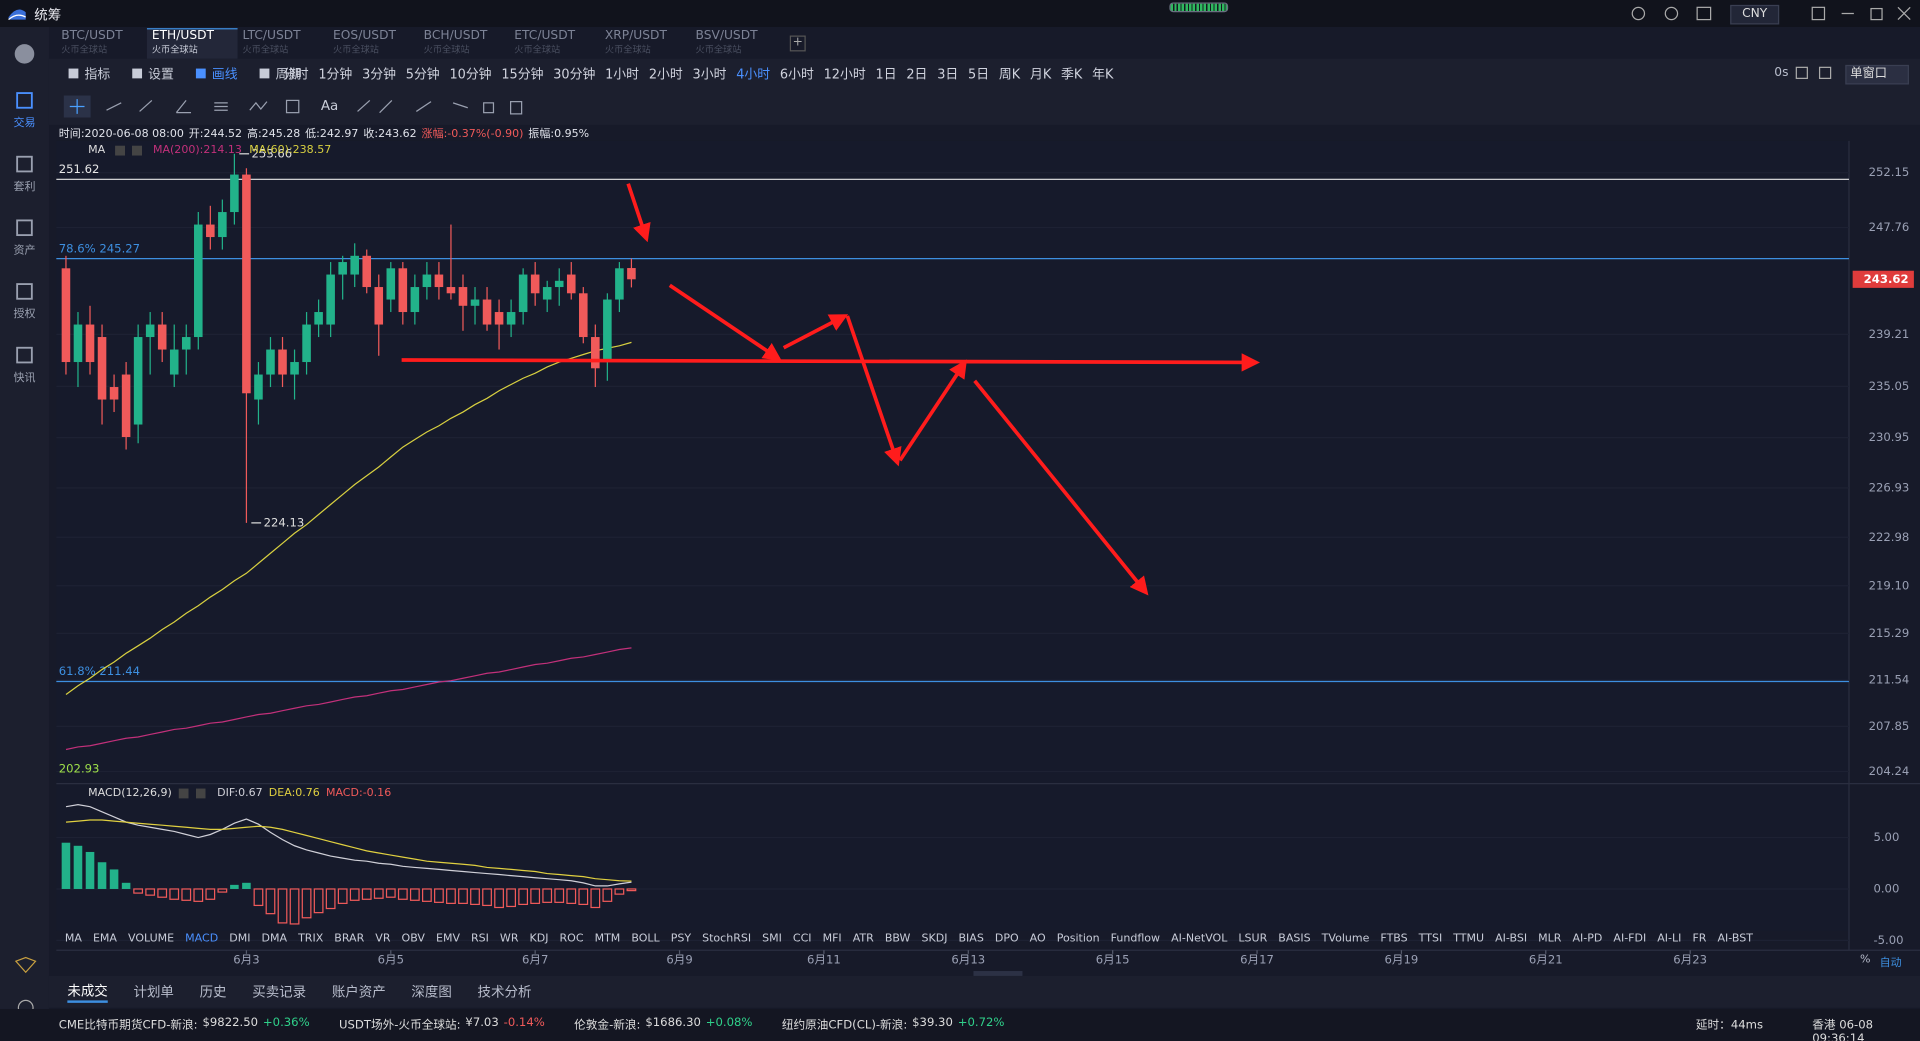 The image size is (1920, 1041). I want to click on indicator-button: EMV, so click(447, 939).